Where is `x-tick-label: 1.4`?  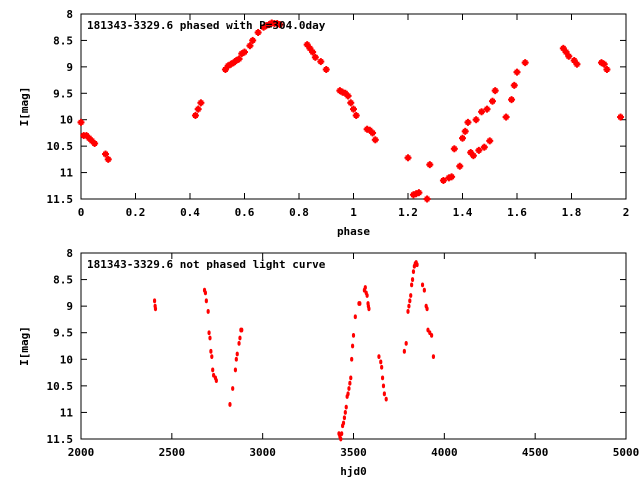 x-tick-label: 1.4 is located at coordinates (463, 212).